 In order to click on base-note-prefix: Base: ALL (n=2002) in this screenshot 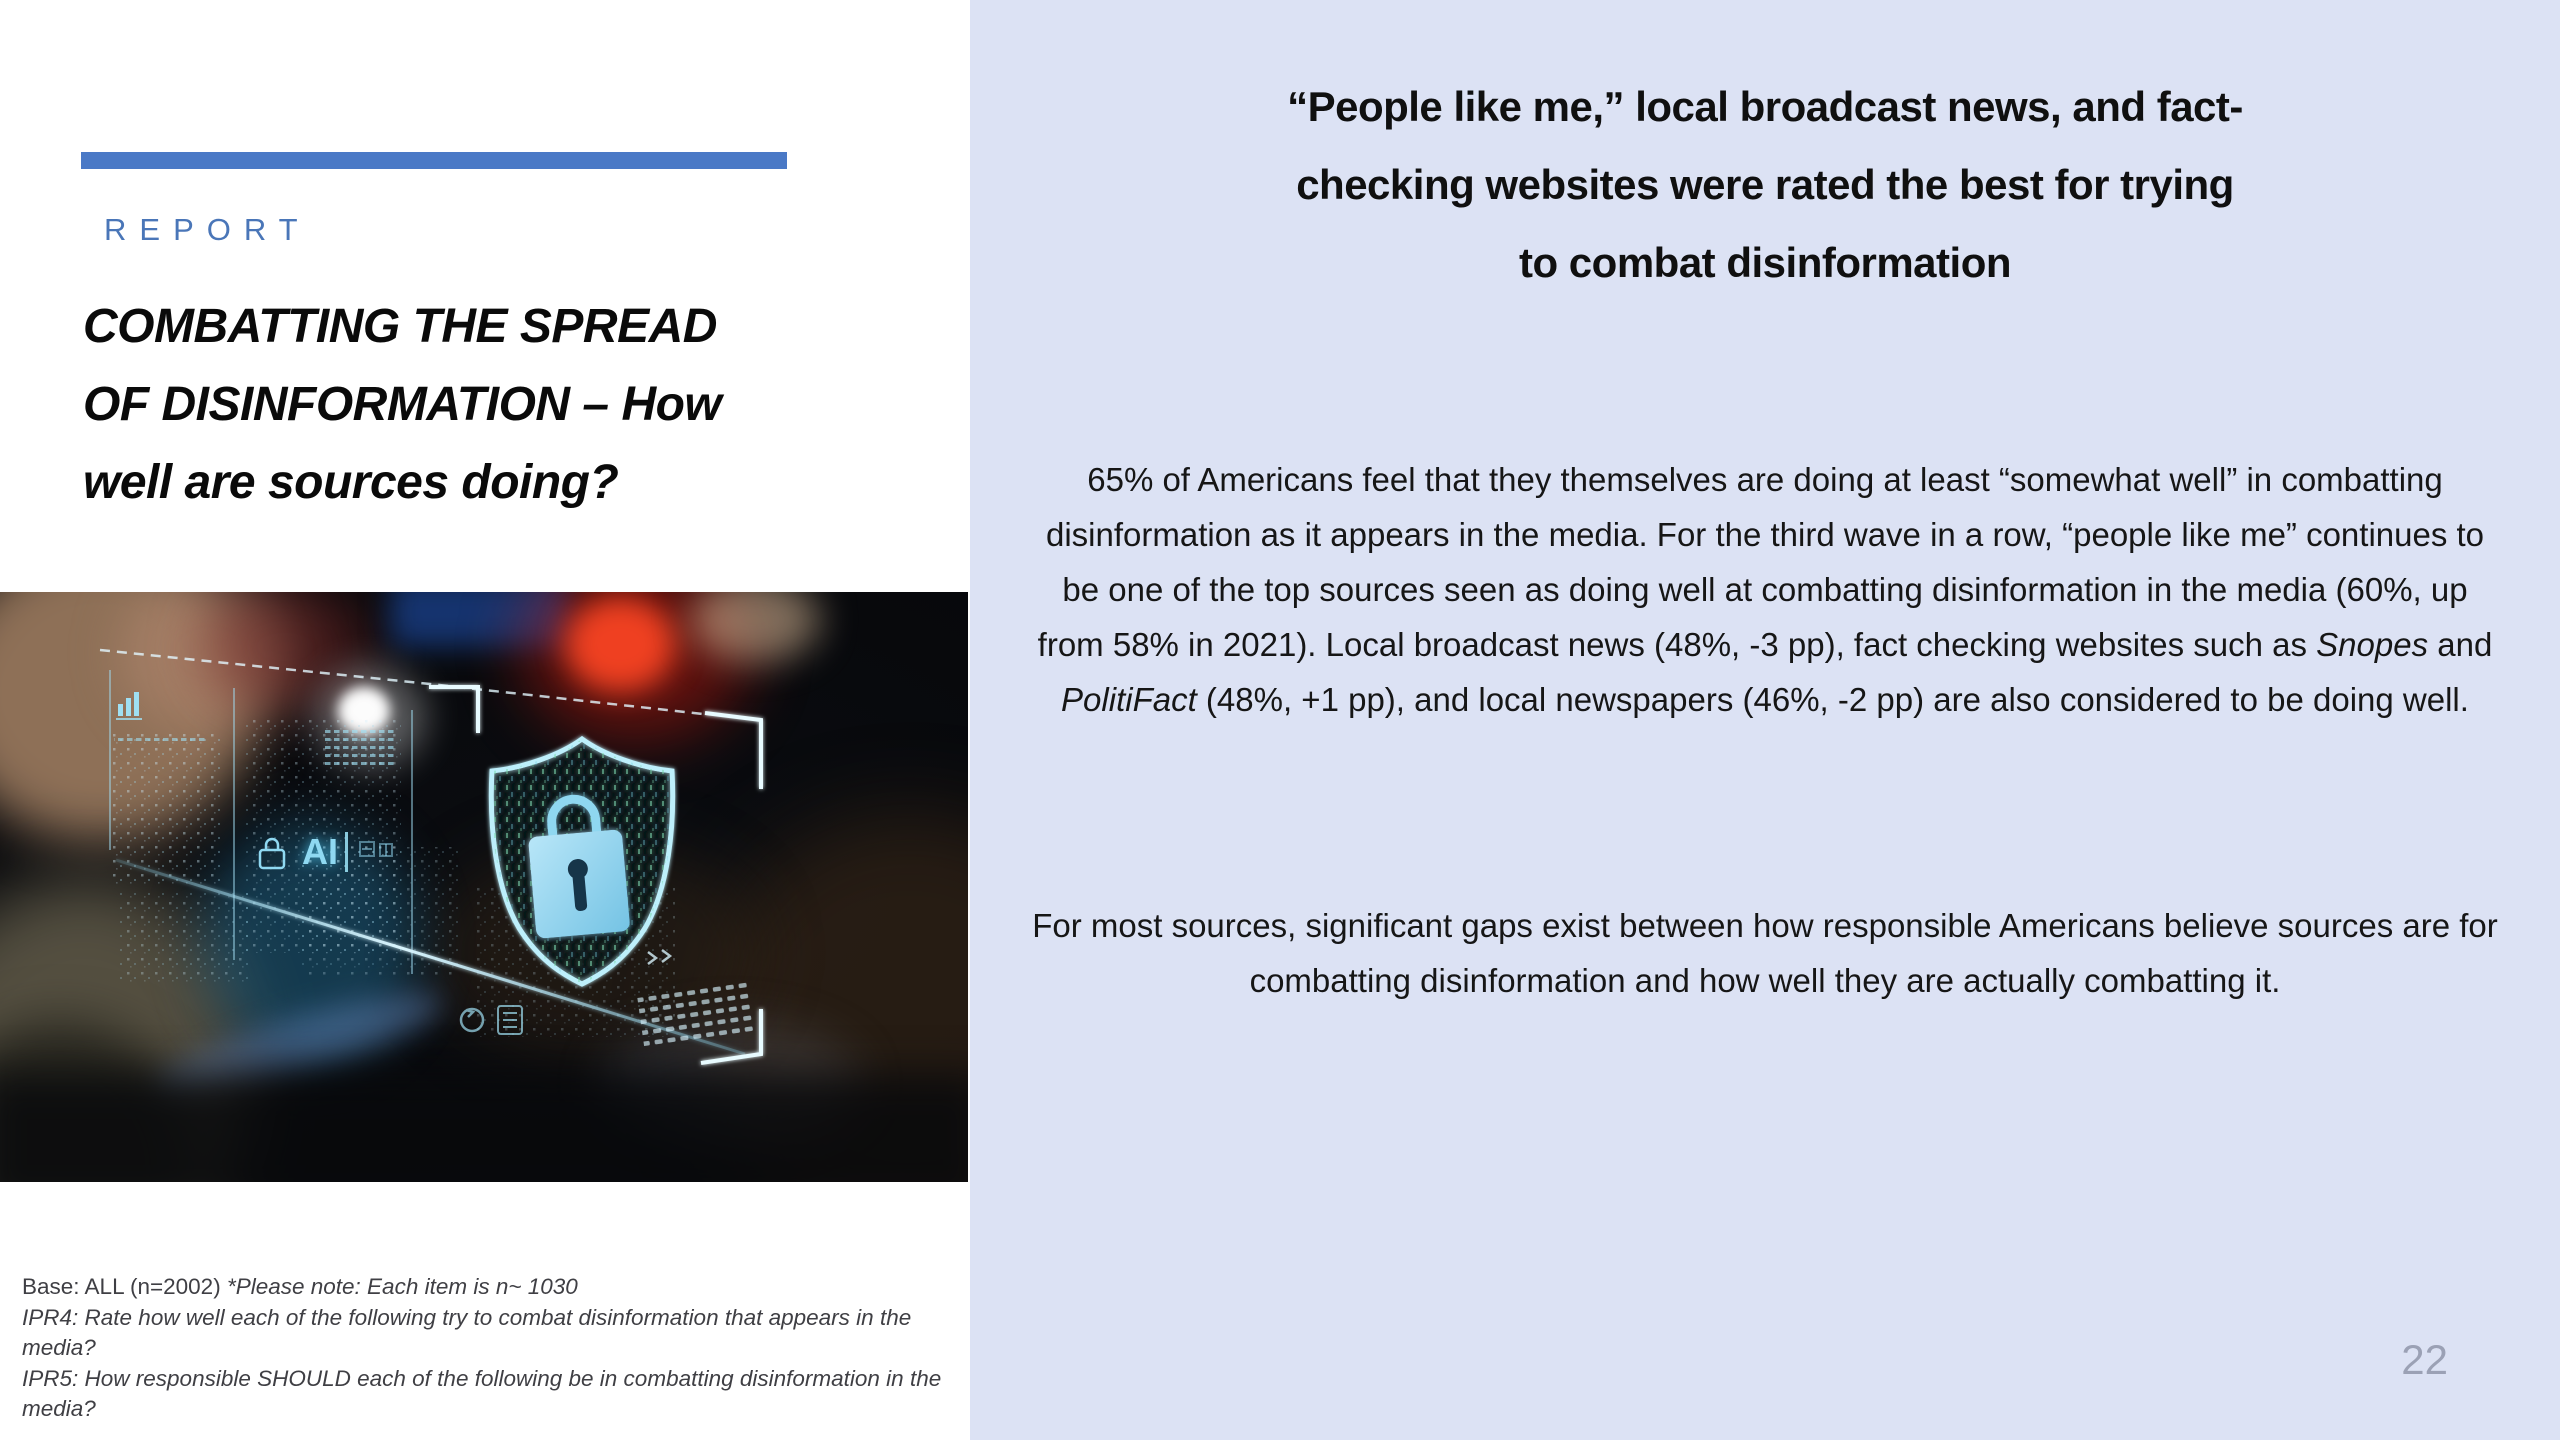, I will do `click(124, 1286)`.